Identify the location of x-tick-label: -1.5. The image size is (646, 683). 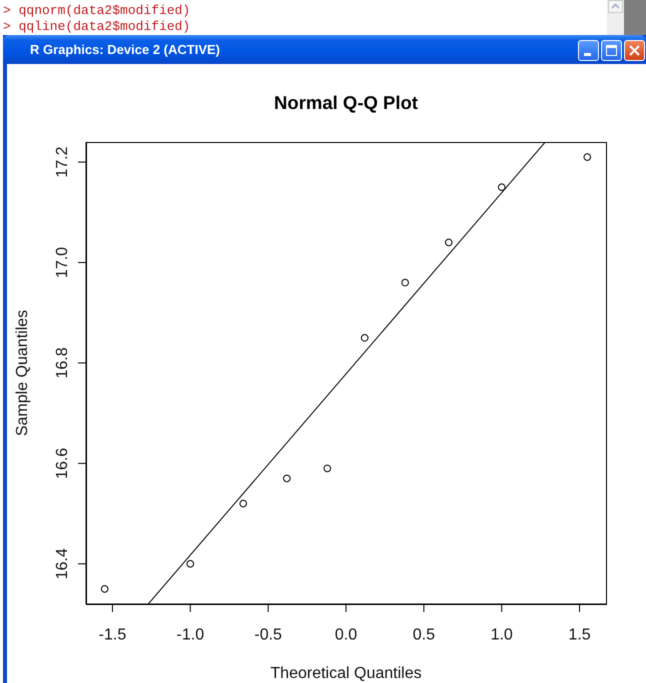
(112, 635).